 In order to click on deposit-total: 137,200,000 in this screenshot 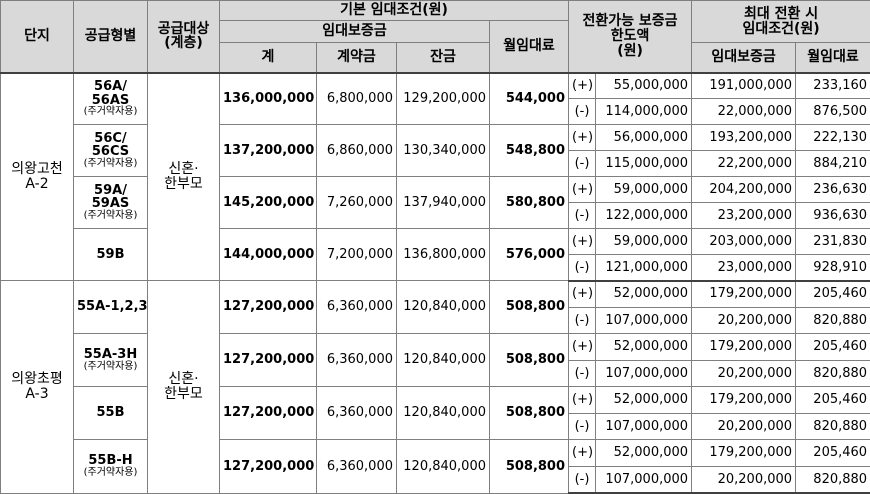, I will do `click(268, 151)`.